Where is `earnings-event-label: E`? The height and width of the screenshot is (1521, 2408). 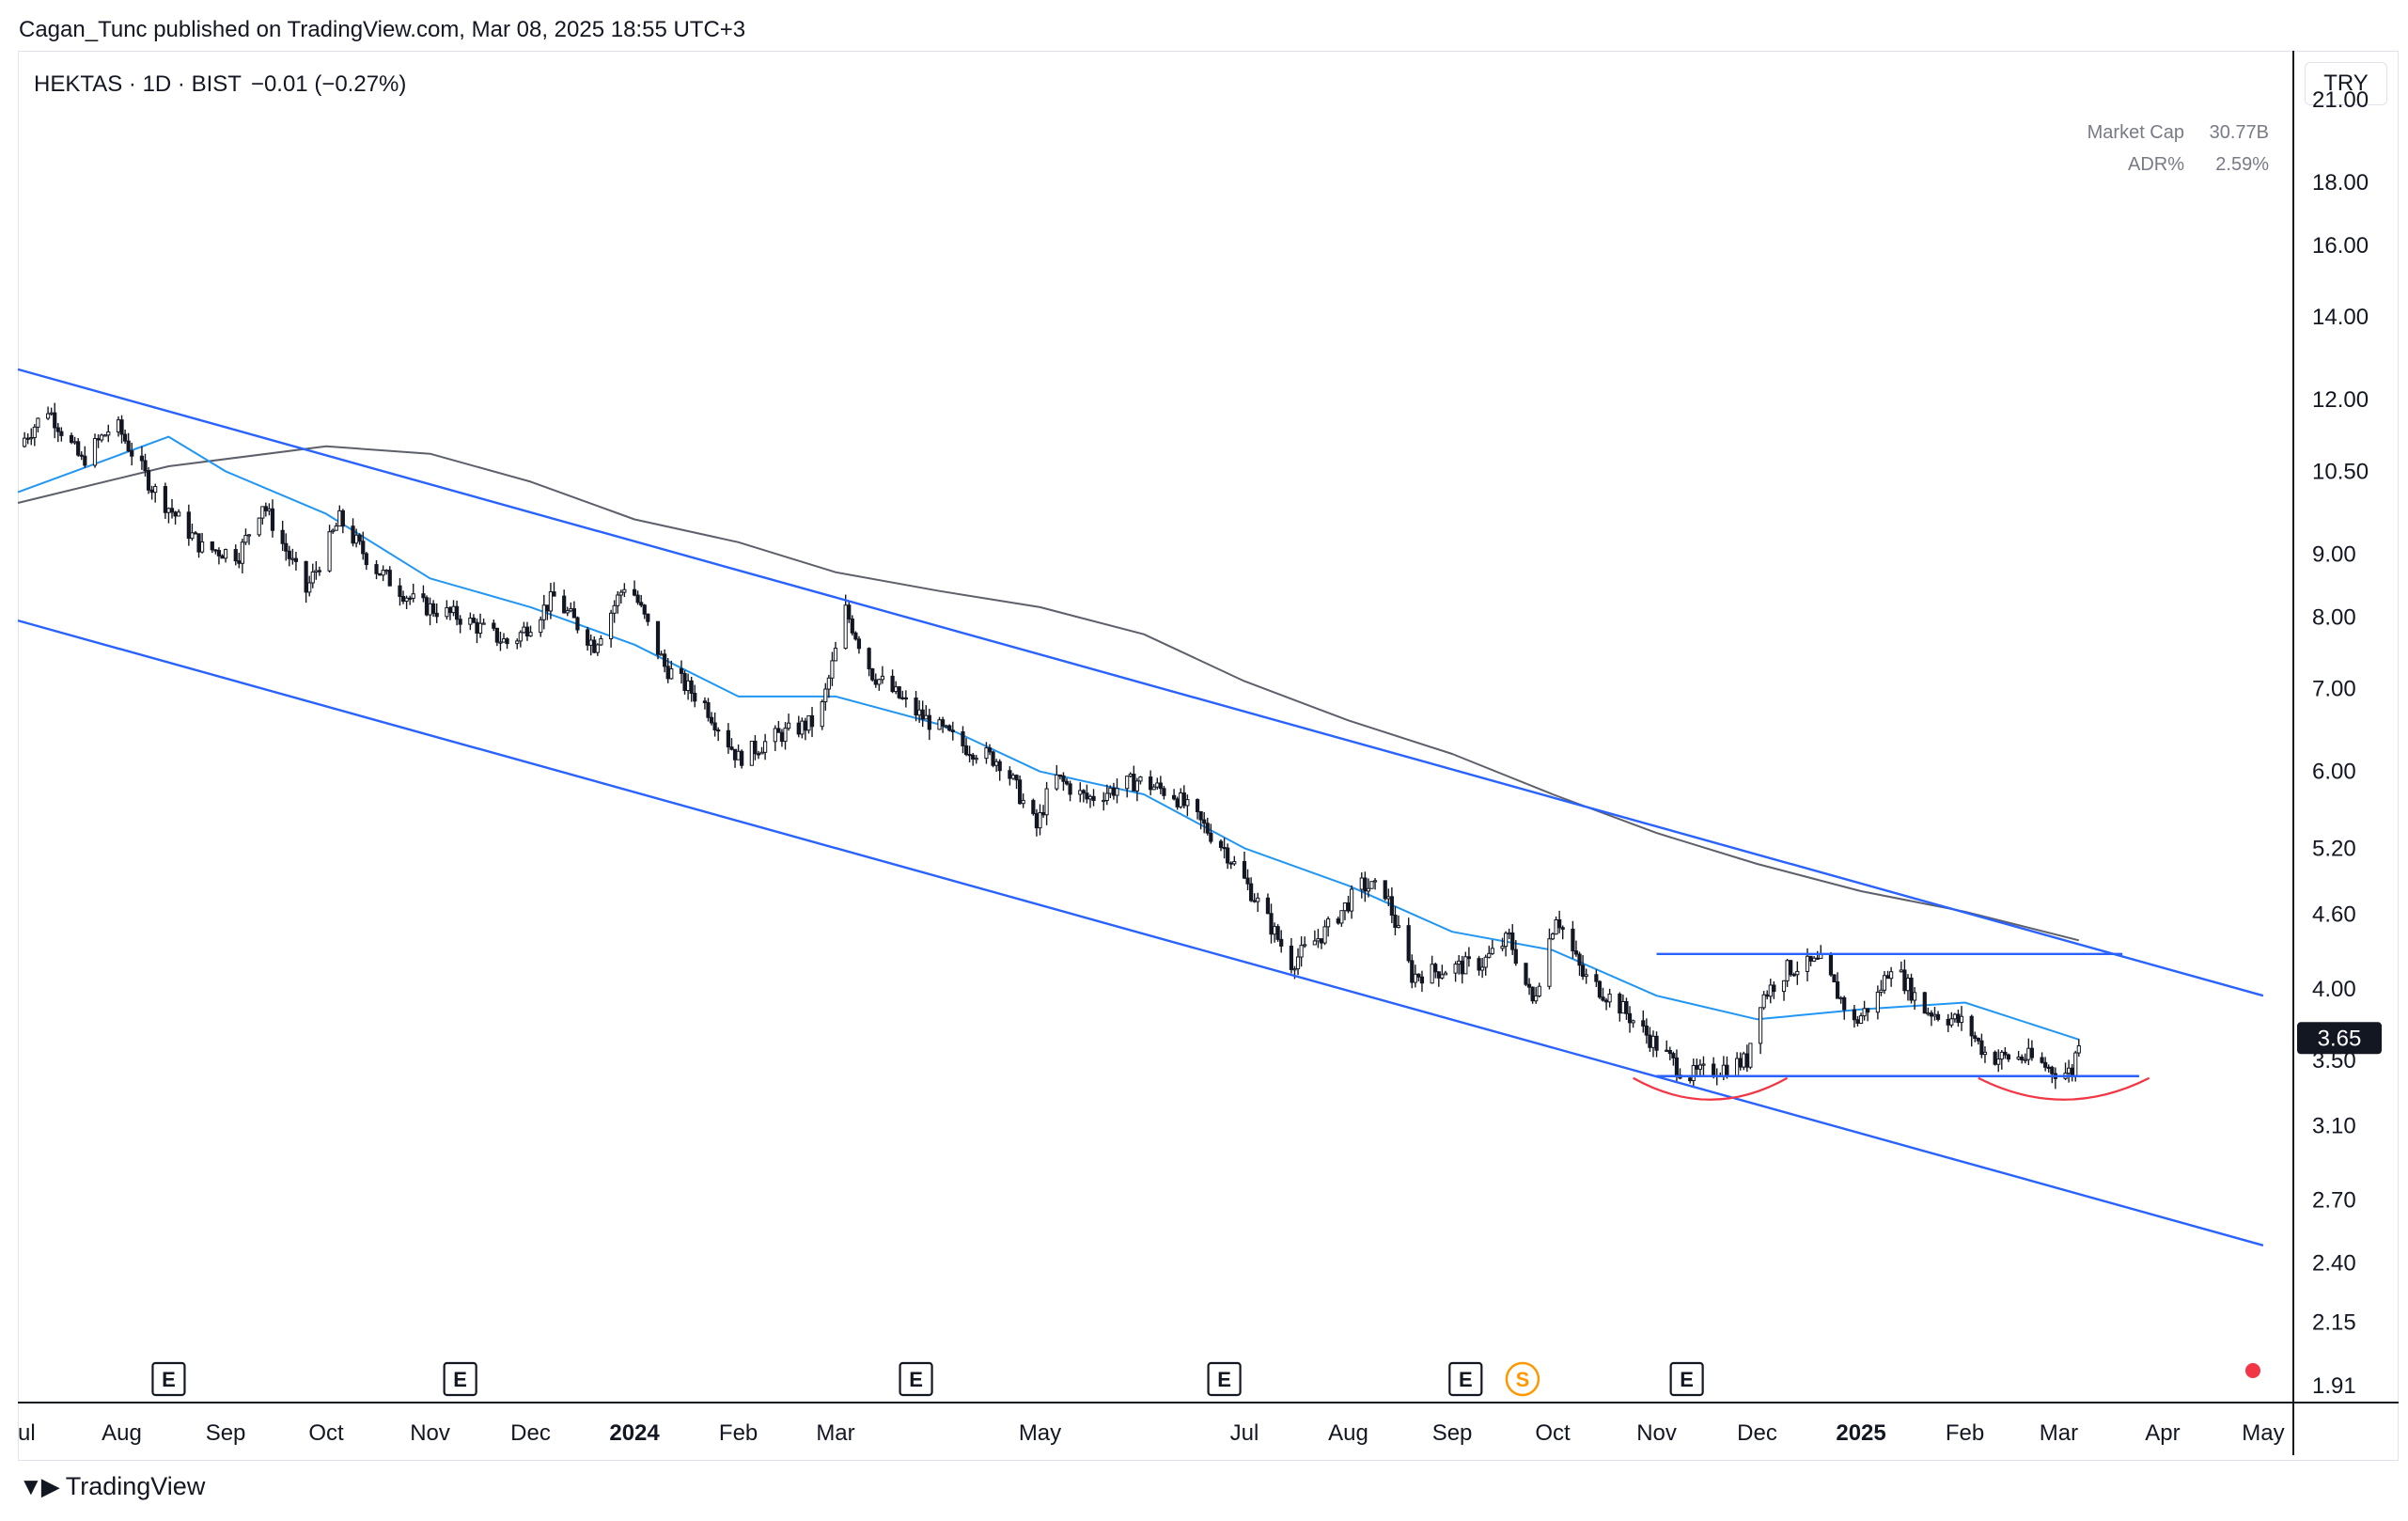
earnings-event-label: E is located at coordinates (1224, 1379).